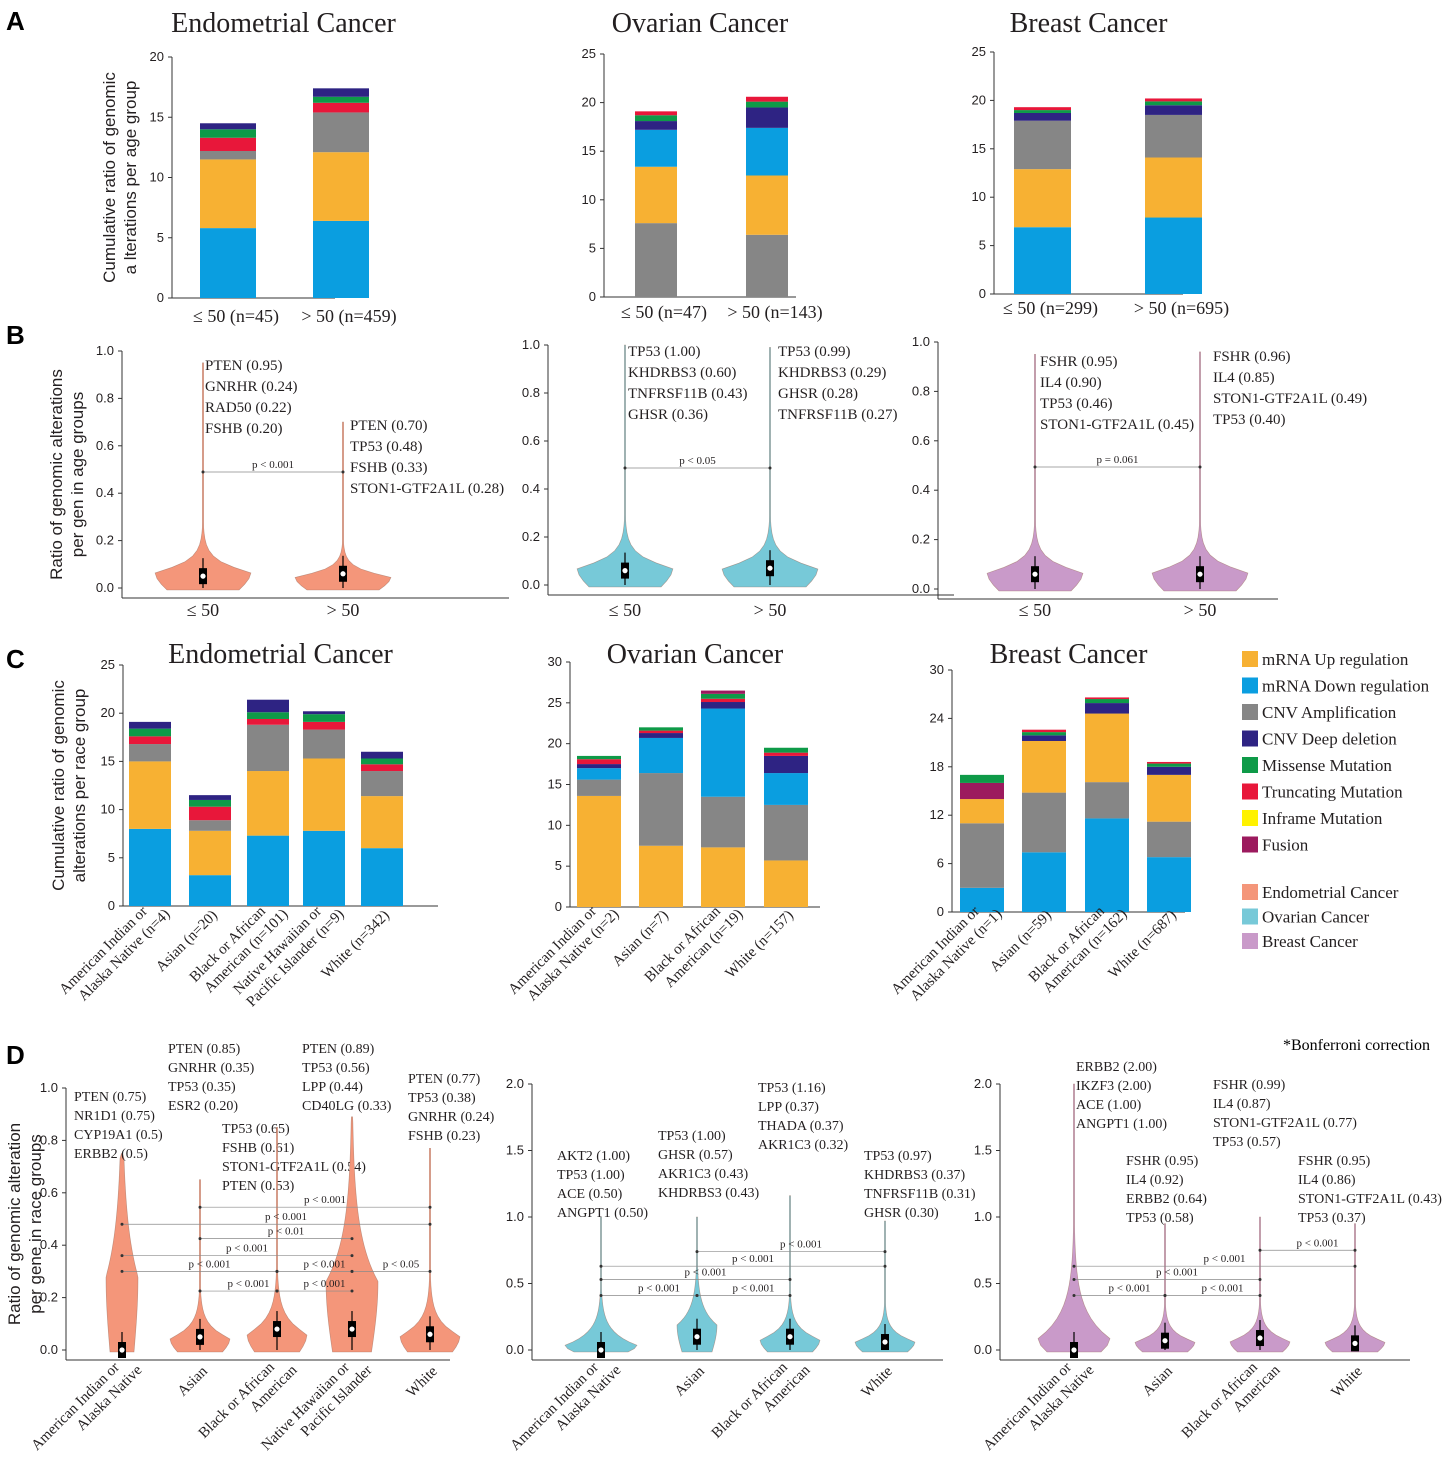 The image size is (1449, 1469). Describe the element at coordinates (814, 352) in the screenshot. I see `gene-annotation: TP53 (0.99)` at that location.